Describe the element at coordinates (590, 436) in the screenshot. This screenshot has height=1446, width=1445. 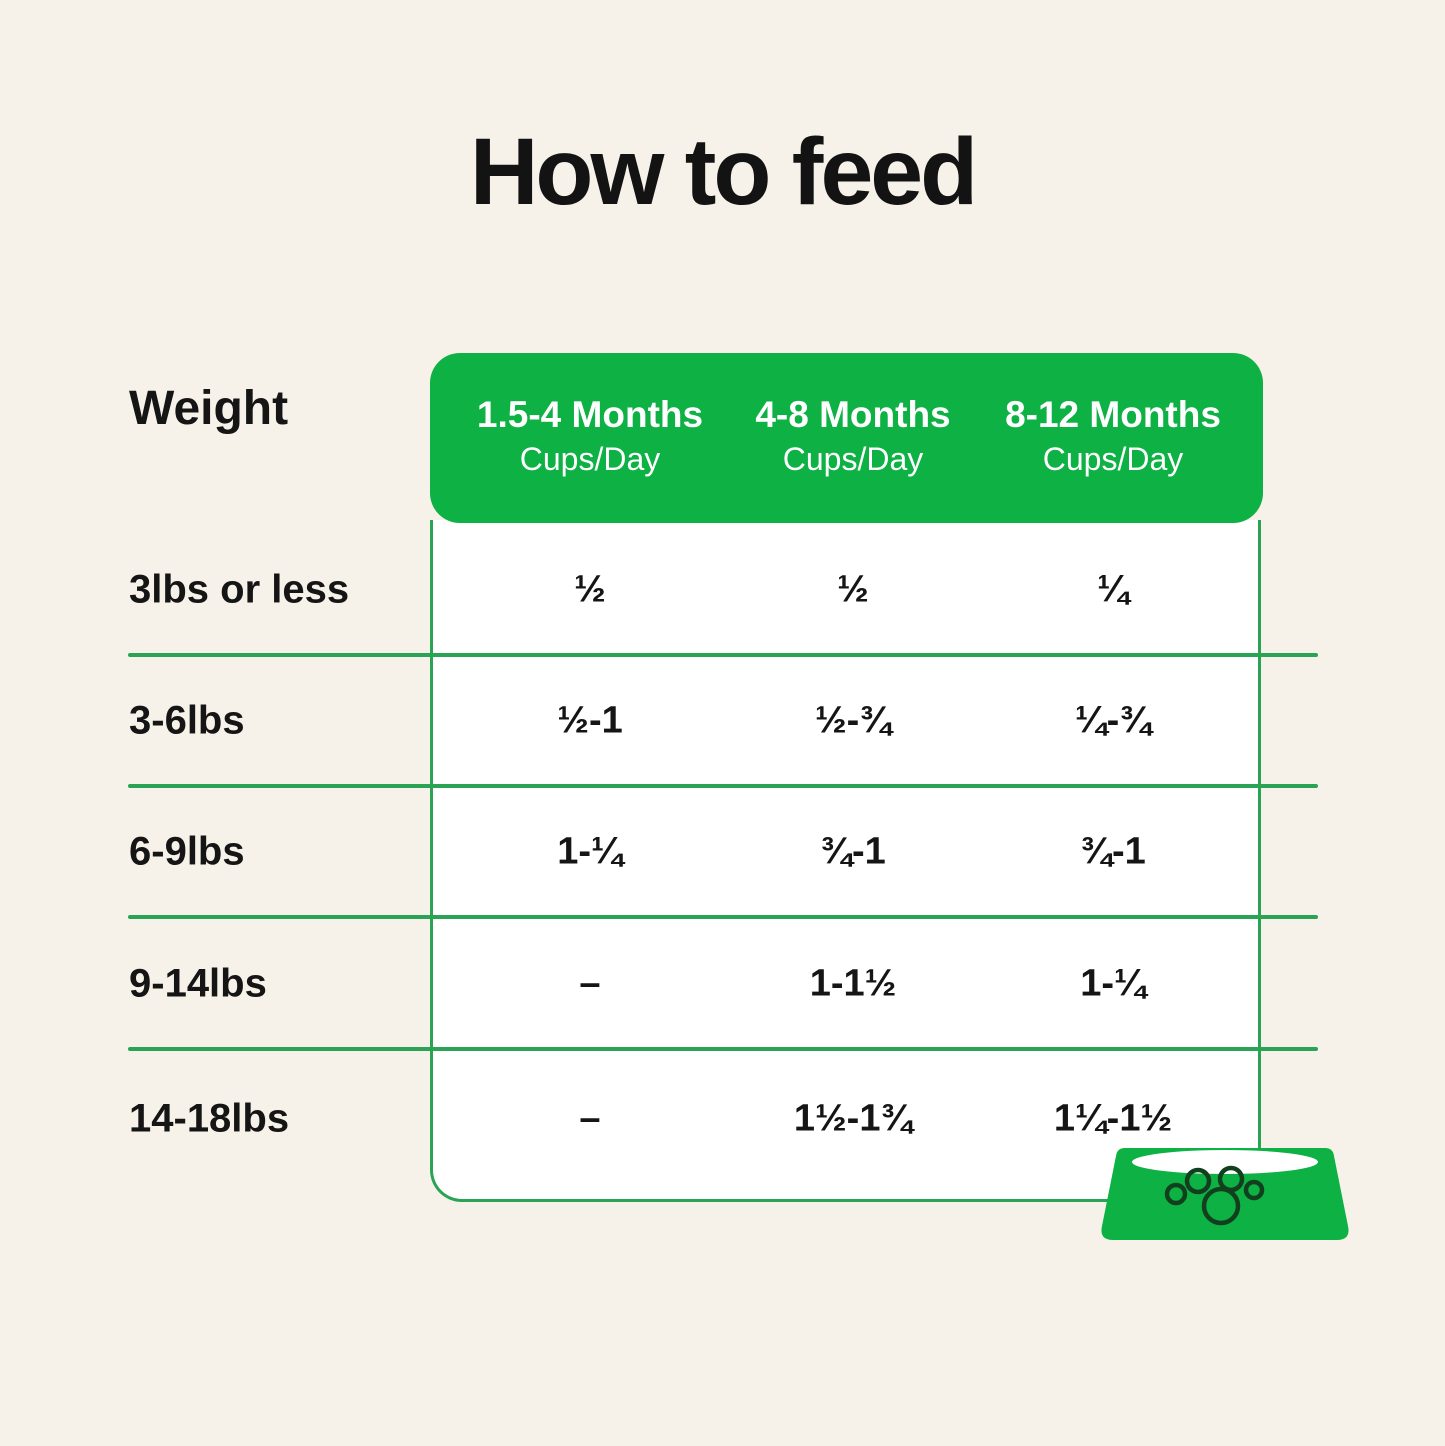
I see `header-column-1: 1.5-4 Months Cups/Day` at that location.